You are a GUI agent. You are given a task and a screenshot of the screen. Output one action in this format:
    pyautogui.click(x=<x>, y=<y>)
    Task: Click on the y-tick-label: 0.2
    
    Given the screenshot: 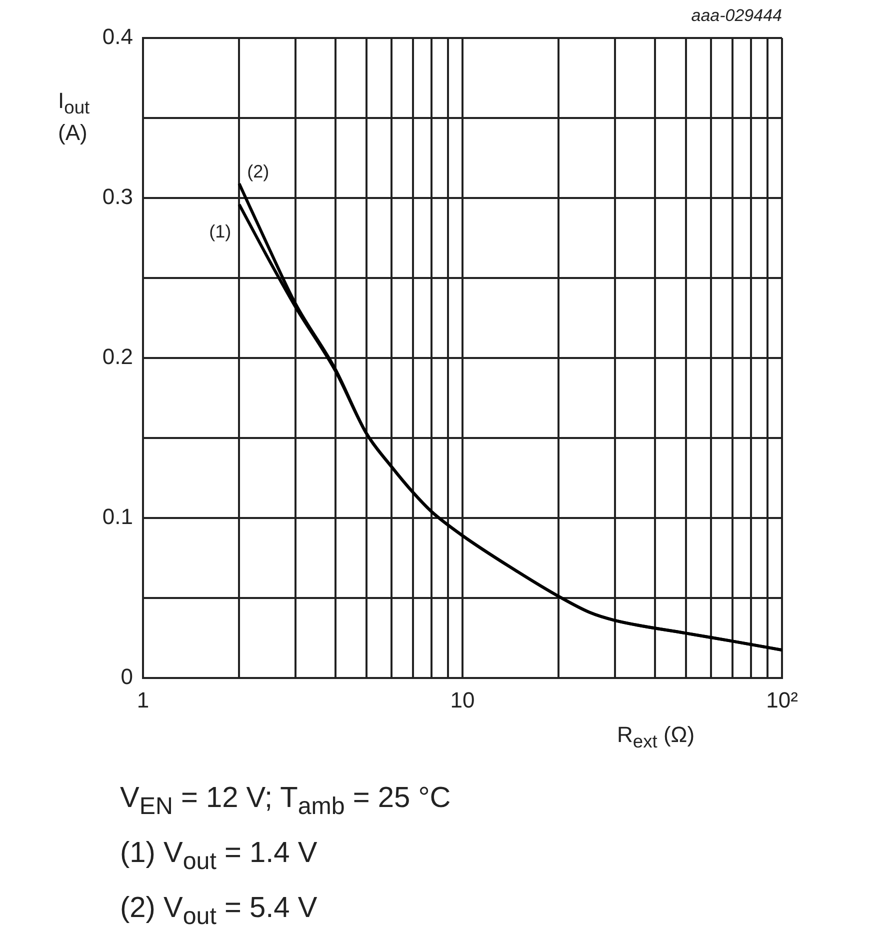 What is the action you would take?
    pyautogui.click(x=117, y=357)
    